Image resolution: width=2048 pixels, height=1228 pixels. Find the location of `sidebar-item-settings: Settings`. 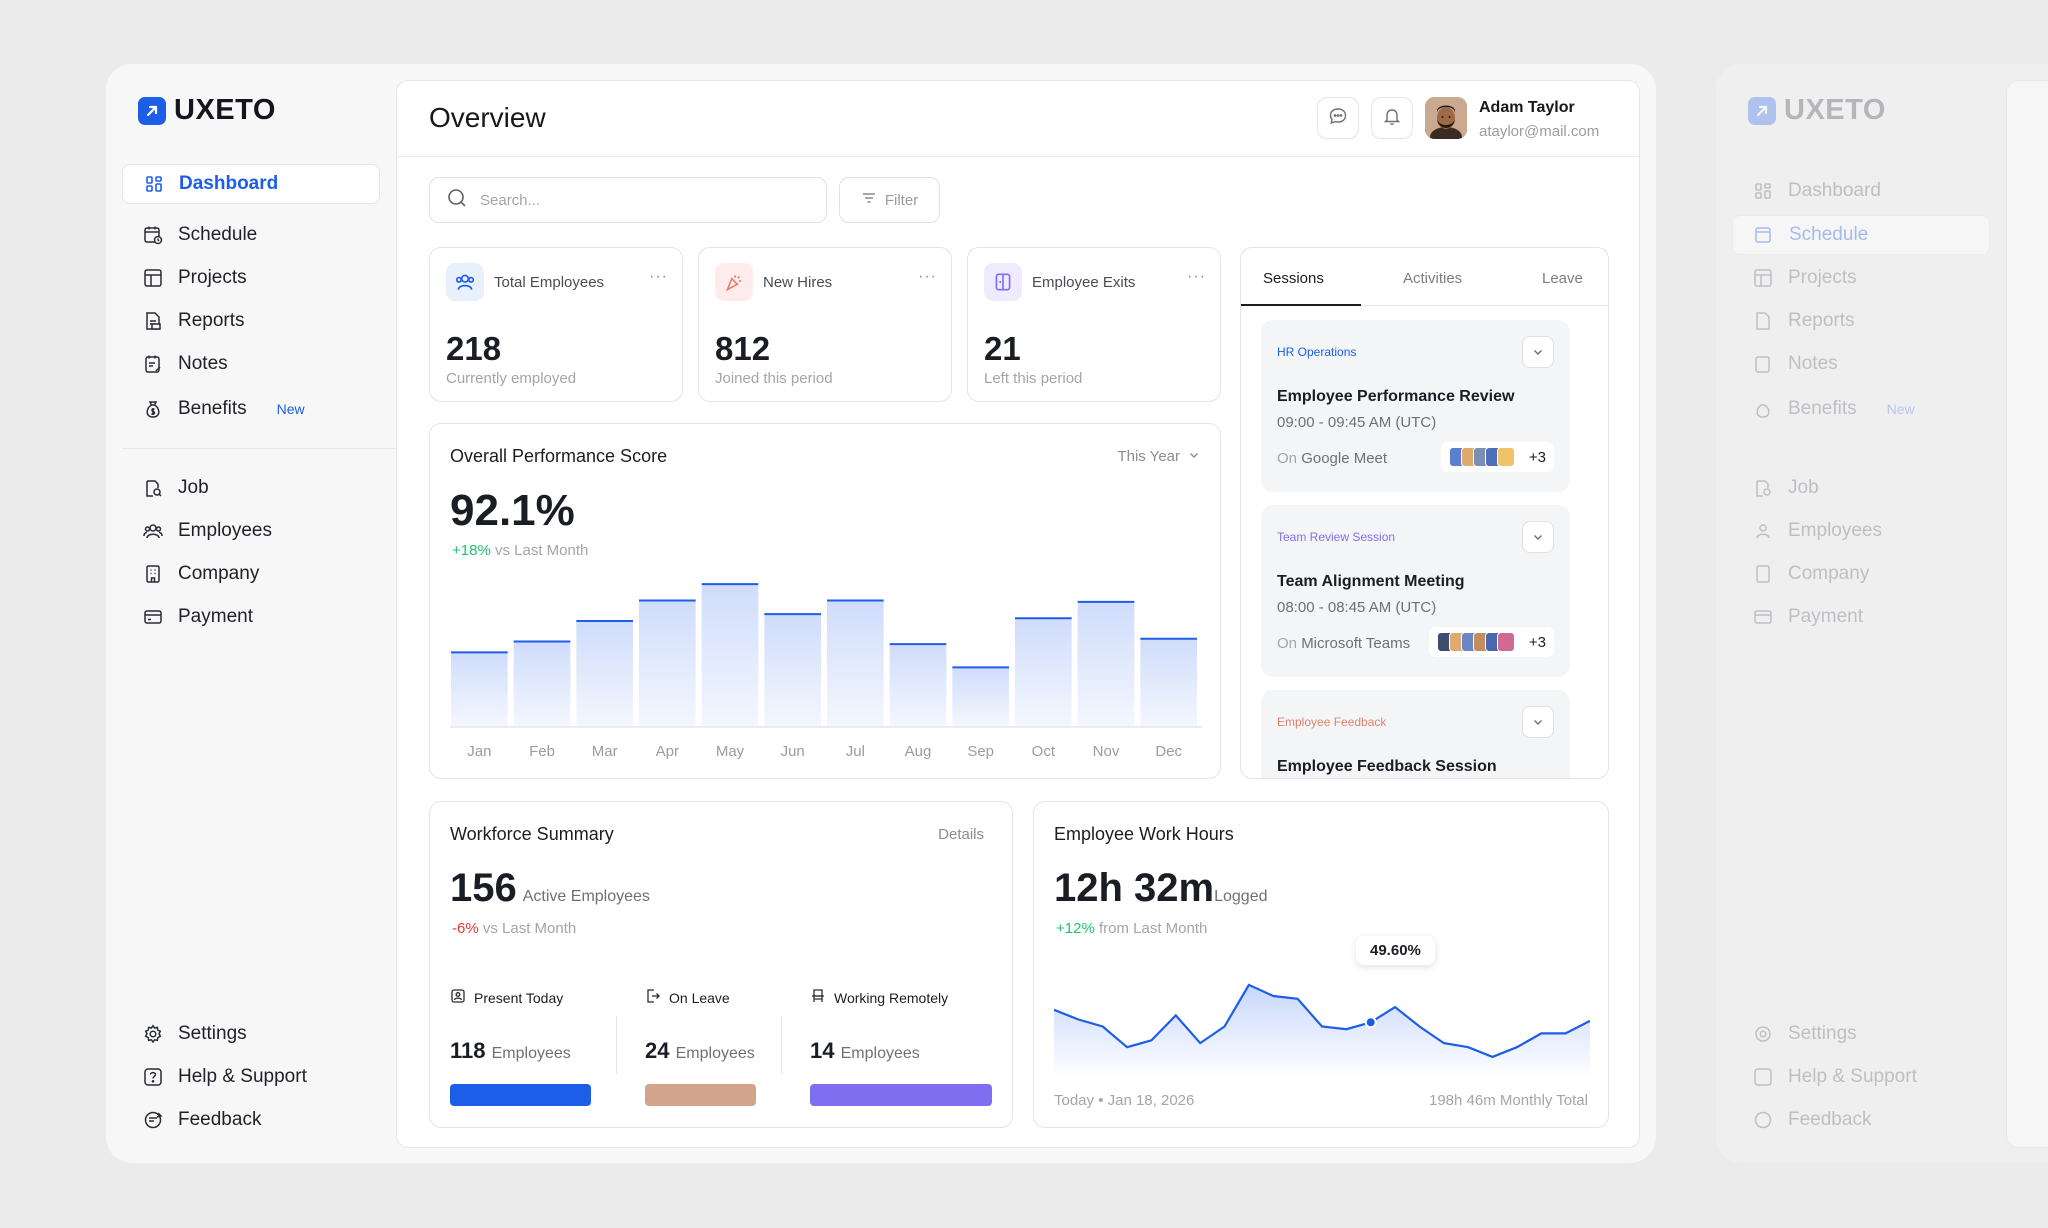

sidebar-item-settings: Settings is located at coordinates (251, 1034).